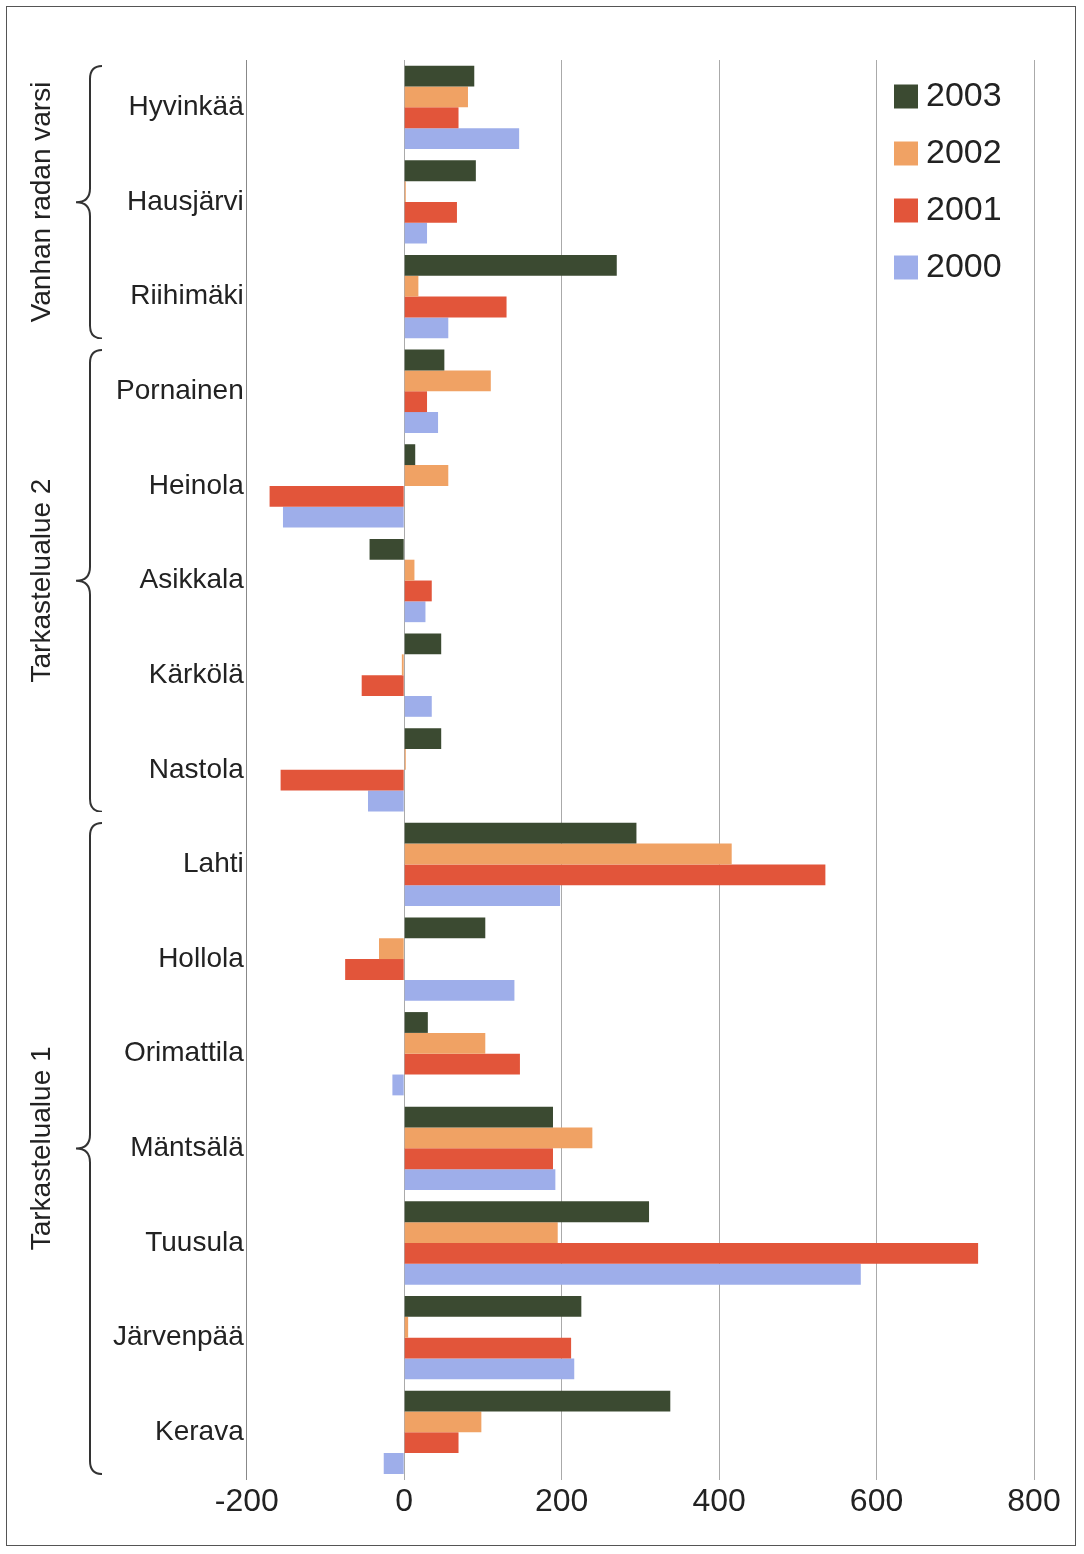 The height and width of the screenshot is (1554, 1084). What do you see at coordinates (964, 93) in the screenshot?
I see `legend-label: 2003` at bounding box center [964, 93].